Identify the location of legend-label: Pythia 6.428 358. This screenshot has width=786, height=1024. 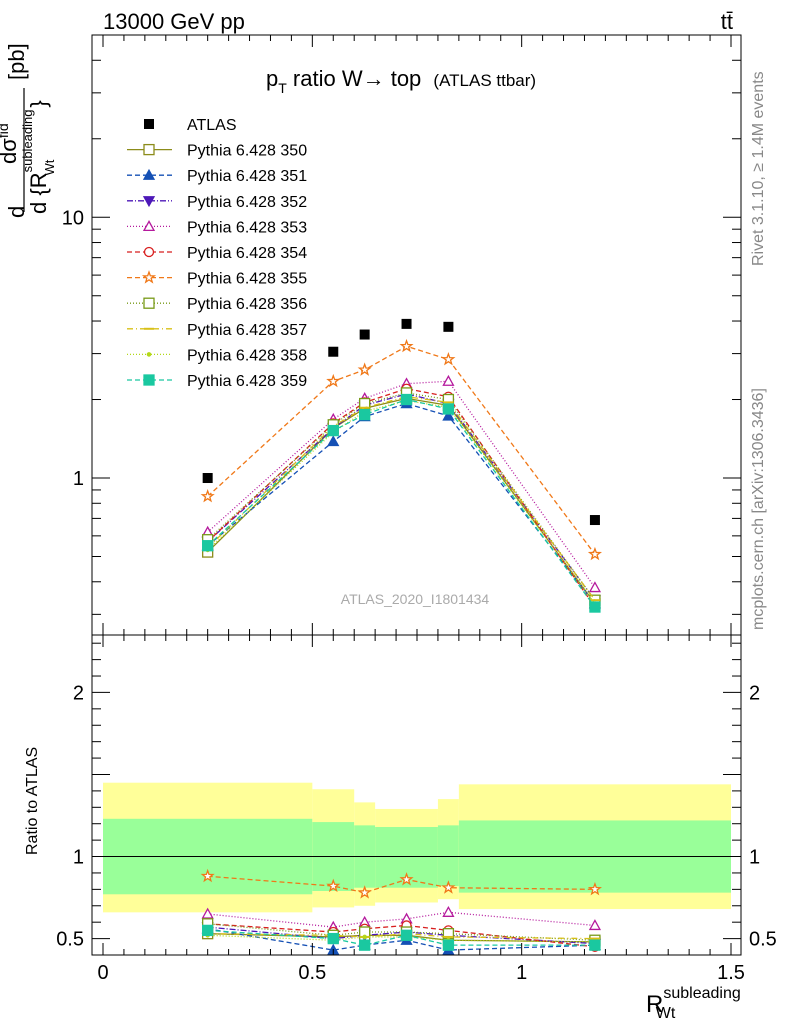
(247, 355).